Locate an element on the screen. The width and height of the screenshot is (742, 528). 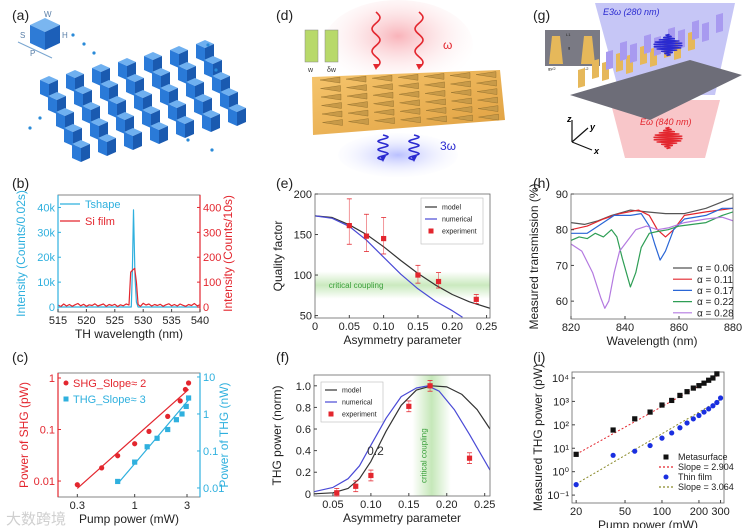
legend-label: Slope = 3.064 is located at coordinates (706, 487).